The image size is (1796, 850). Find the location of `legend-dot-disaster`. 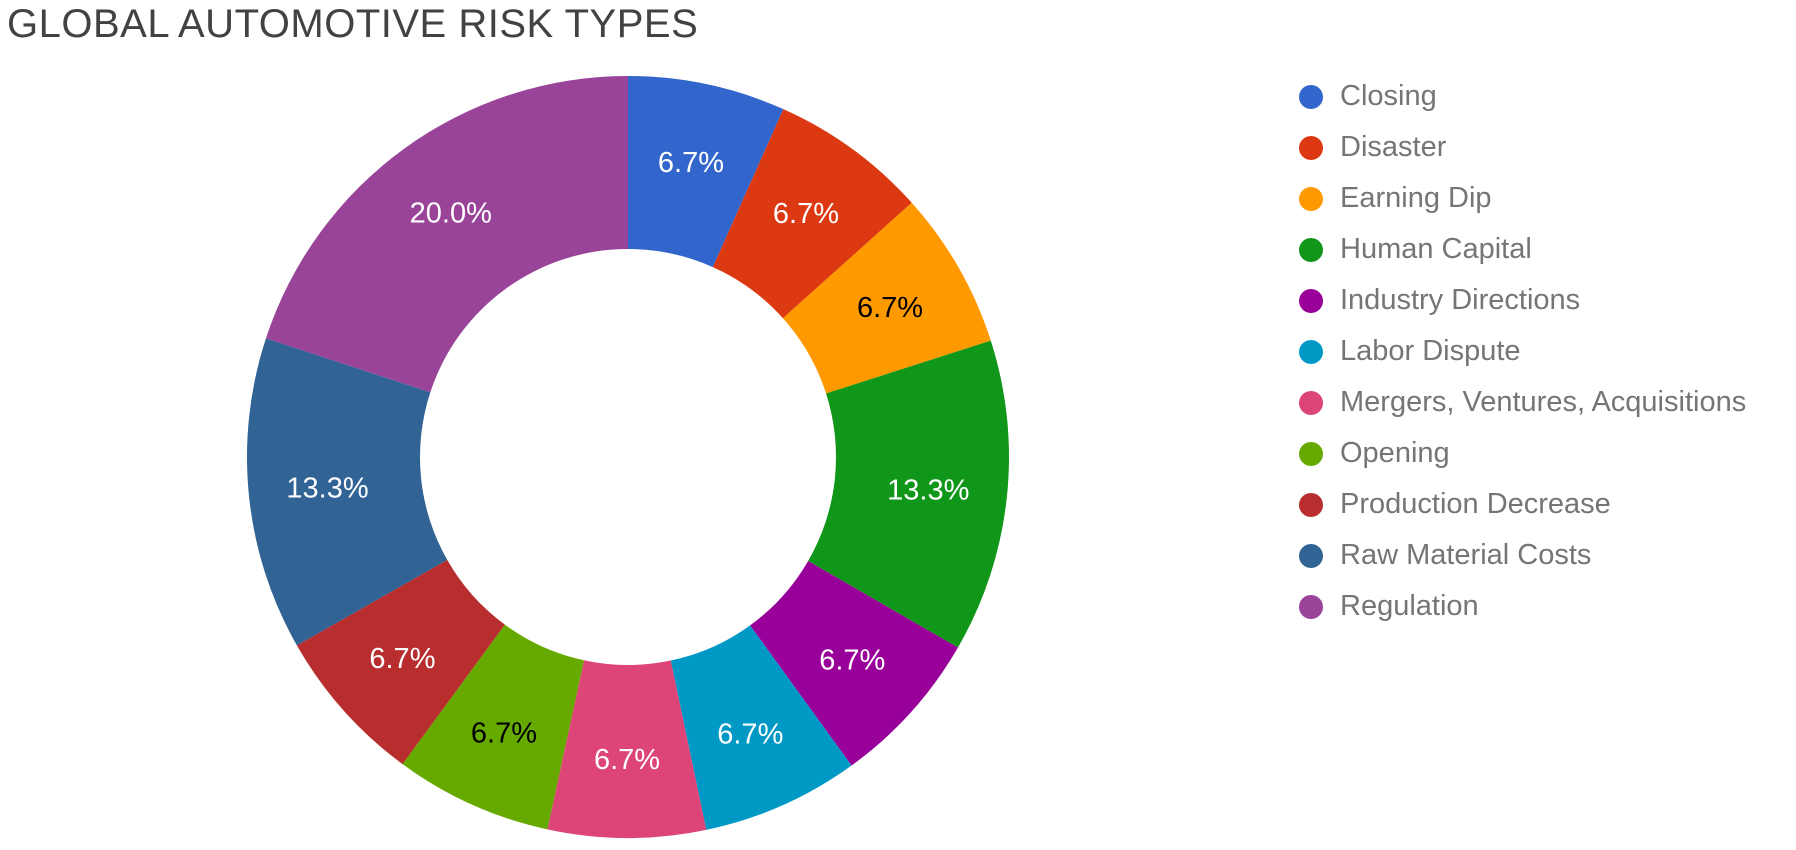

legend-dot-disaster is located at coordinates (1311, 147).